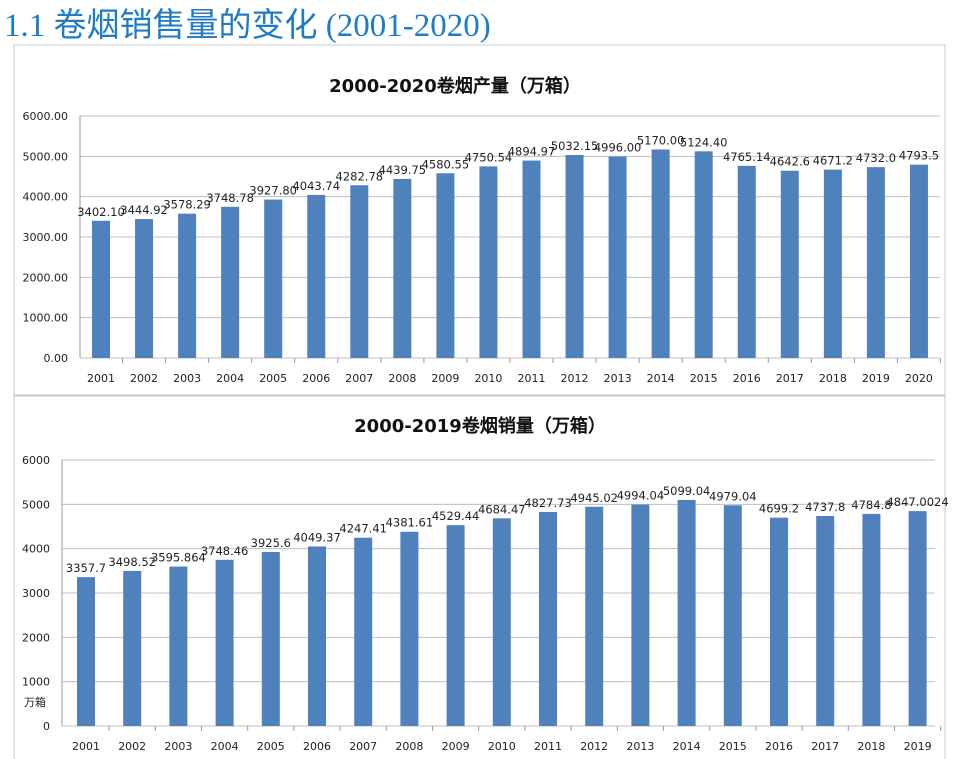 The image size is (965, 759). I want to click on x-tick-label: 2009, so click(445, 378).